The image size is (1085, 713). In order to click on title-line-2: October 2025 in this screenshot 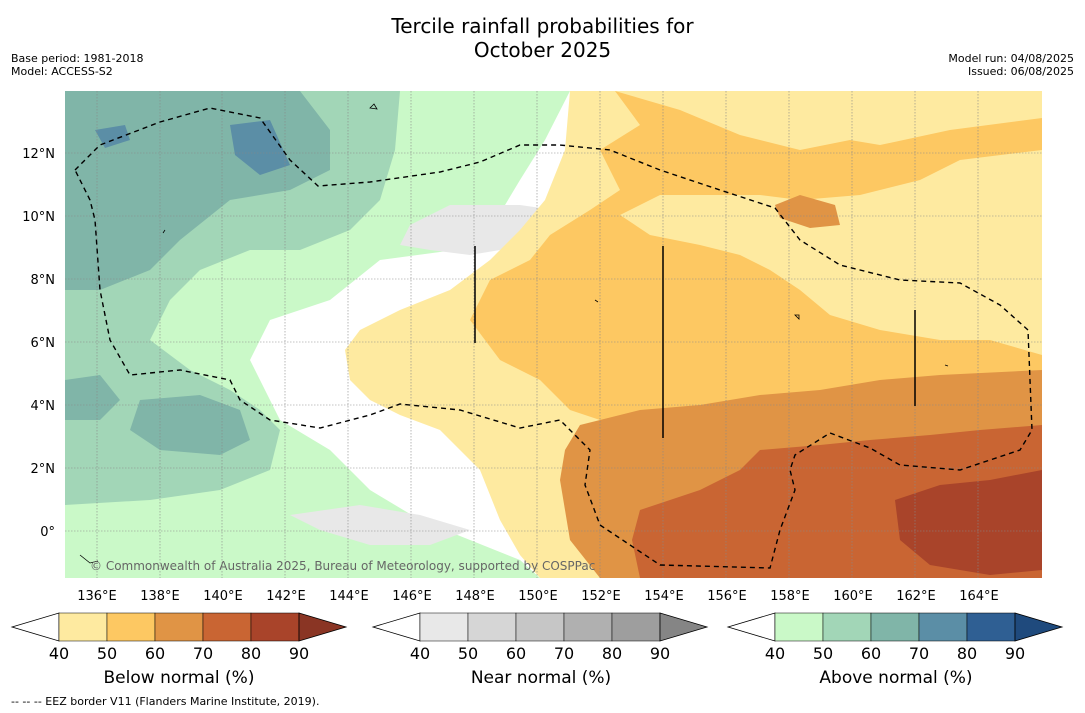, I will do `click(542, 50)`.